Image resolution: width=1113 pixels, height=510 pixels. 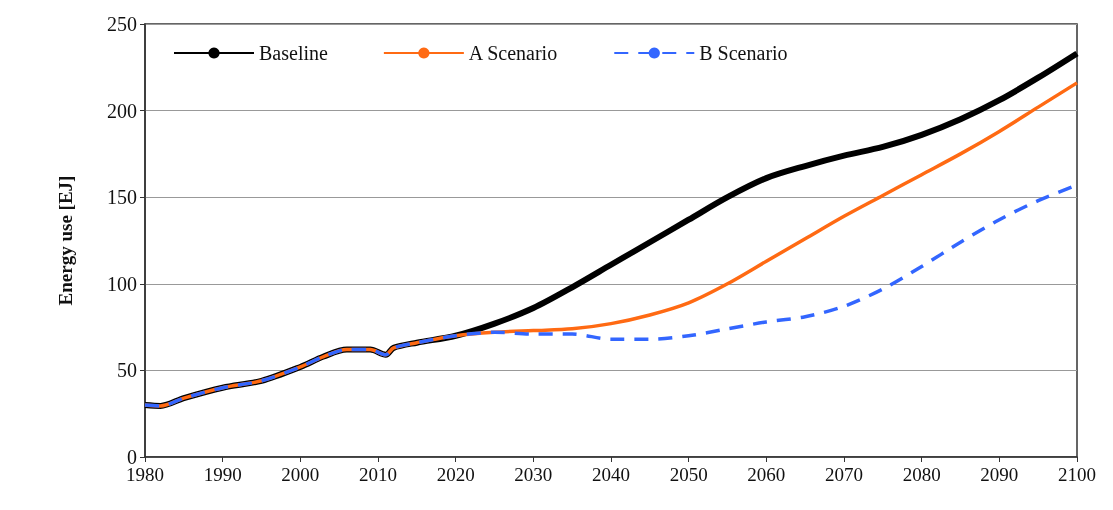 I want to click on x-tick-label: 2030, so click(x=533, y=474).